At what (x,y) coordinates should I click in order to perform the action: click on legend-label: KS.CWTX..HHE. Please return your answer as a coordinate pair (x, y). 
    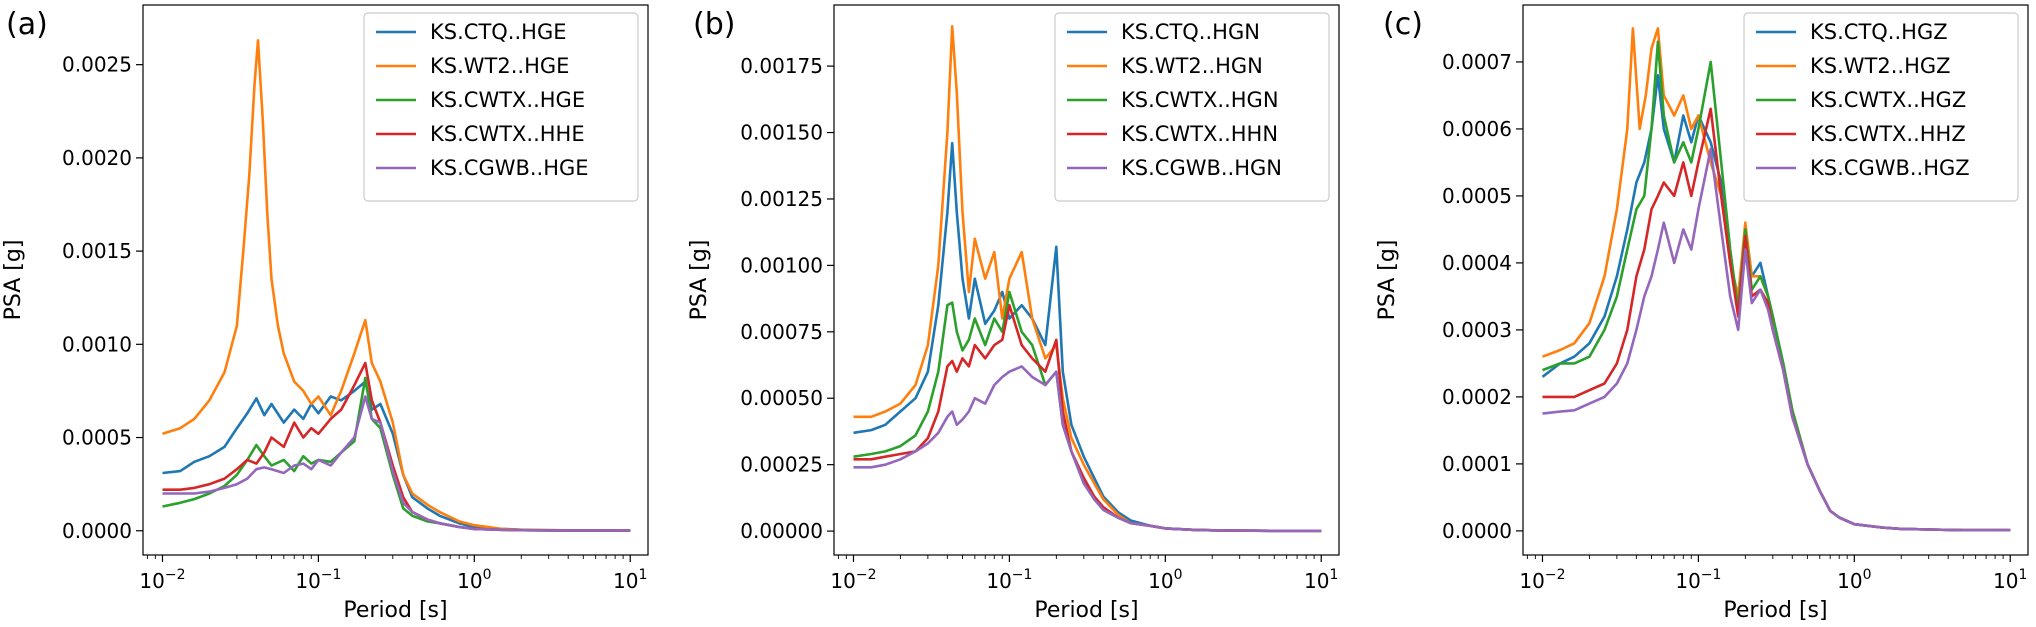
    Looking at the image, I should click on (507, 134).